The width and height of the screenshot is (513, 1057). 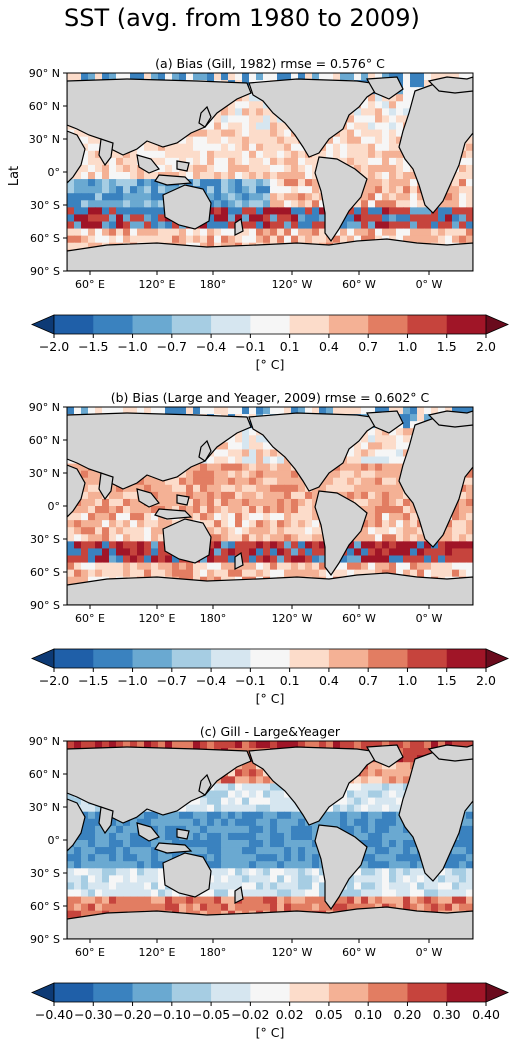 What do you see at coordinates (74, 658) in the screenshot?
I see `colorbar-segment` at bounding box center [74, 658].